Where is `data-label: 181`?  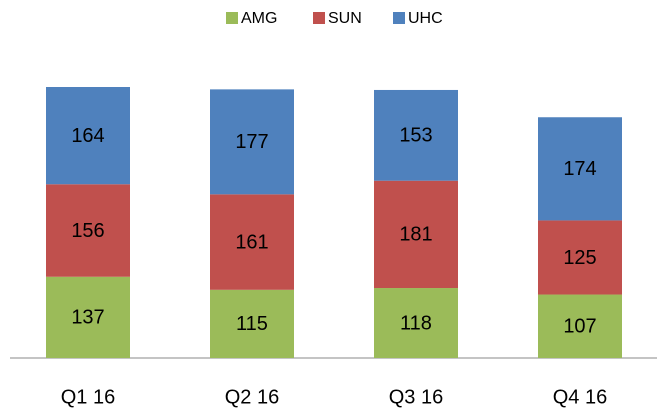
data-label: 181 is located at coordinates (415, 235).